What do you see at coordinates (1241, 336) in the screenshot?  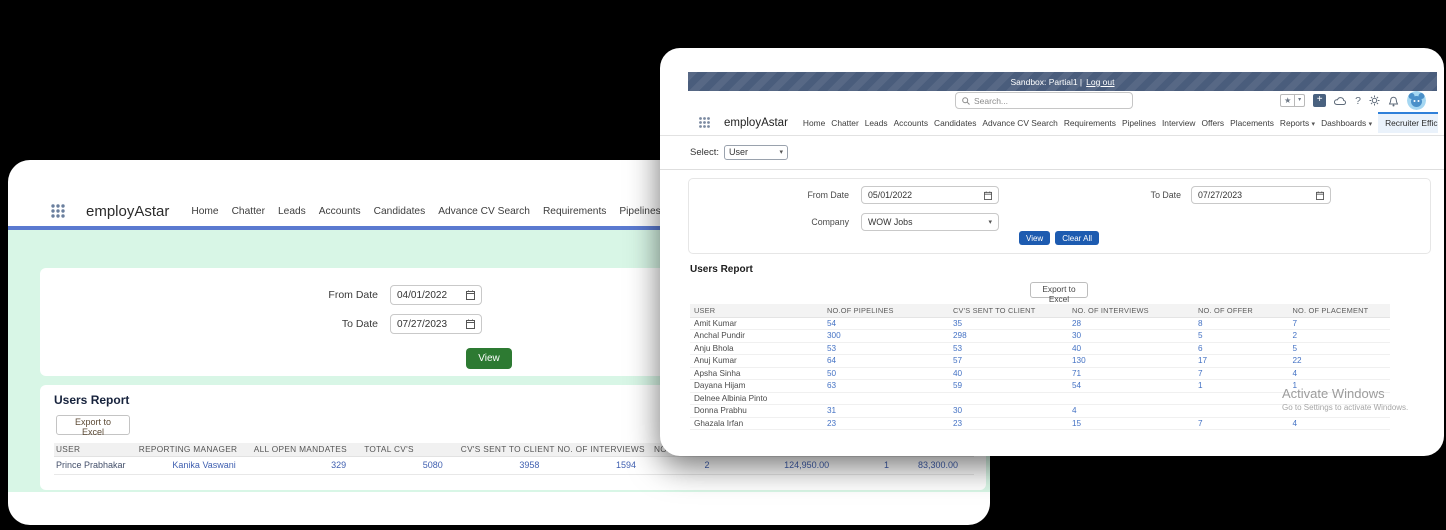 I see `offer-cell: 5` at bounding box center [1241, 336].